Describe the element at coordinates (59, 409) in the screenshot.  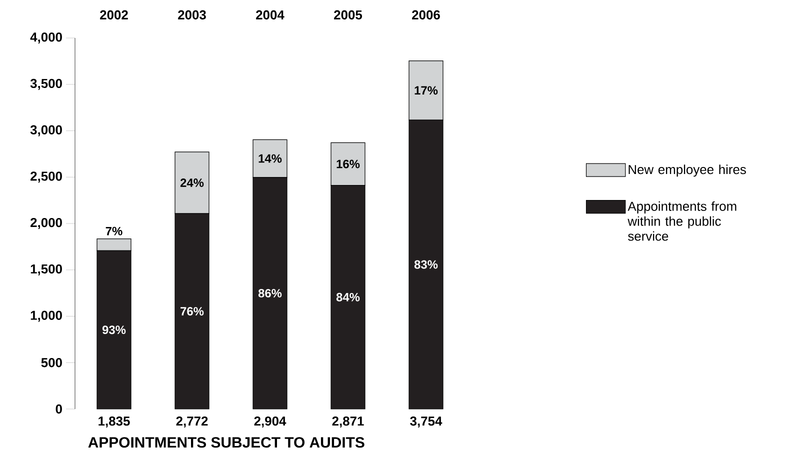
I see `y-tick-label: 0` at that location.